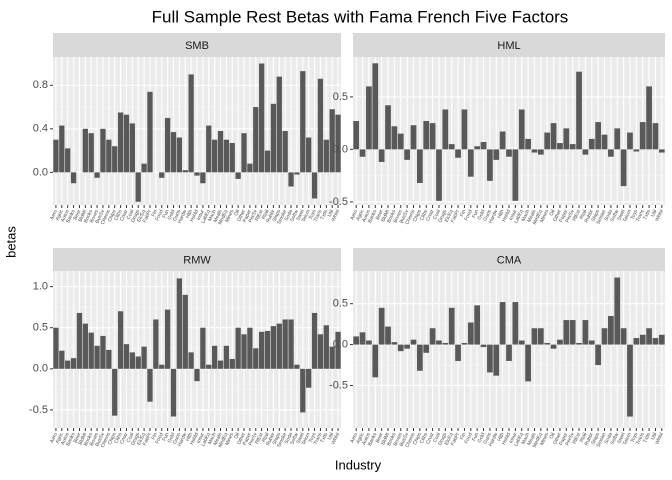  What do you see at coordinates (424, 214) in the screenshot?
I see `x-tick-label: Clths` at bounding box center [424, 214].